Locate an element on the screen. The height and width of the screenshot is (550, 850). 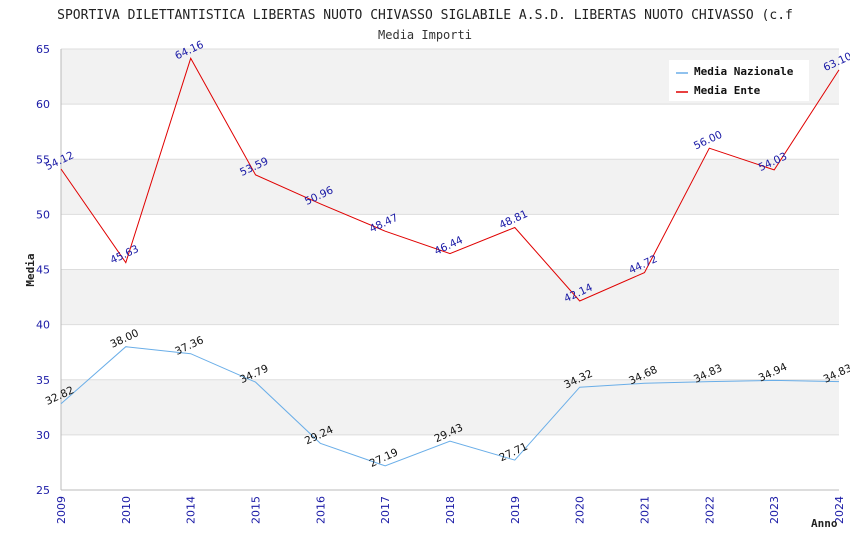
y-tick-labels: 25 30 35 40 45 50 55 60 65 is located at coordinates (43, 270).